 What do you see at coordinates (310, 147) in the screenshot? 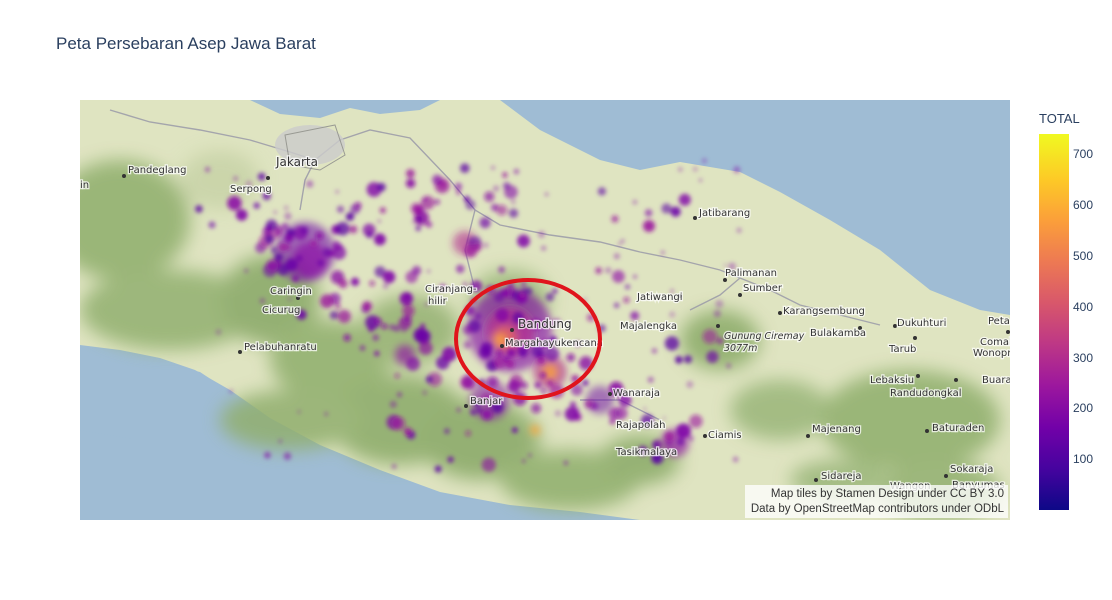
I see `jakarta-urban` at bounding box center [310, 147].